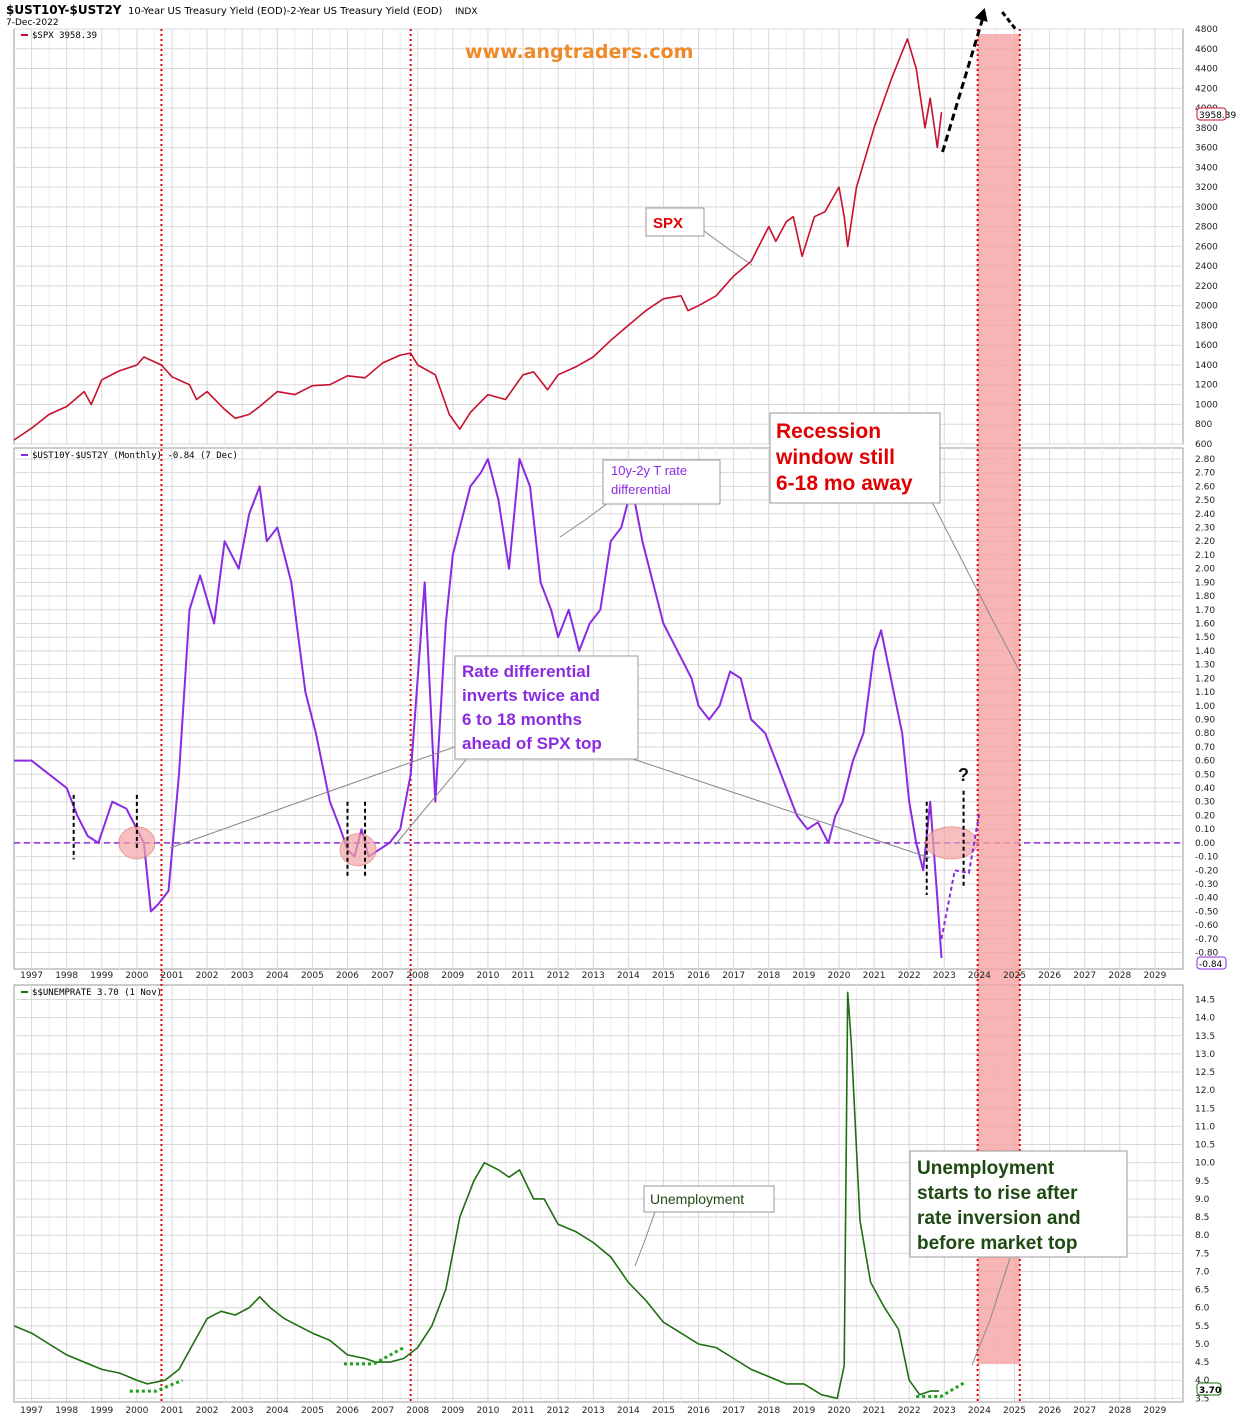  Describe the element at coordinates (1205, 556) in the screenshot. I see `y-tick-label: 2.10` at that location.